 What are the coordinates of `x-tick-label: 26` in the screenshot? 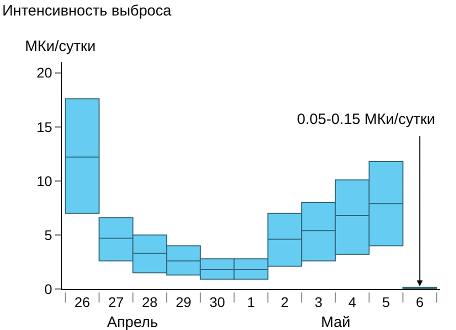 It's located at (82, 302).